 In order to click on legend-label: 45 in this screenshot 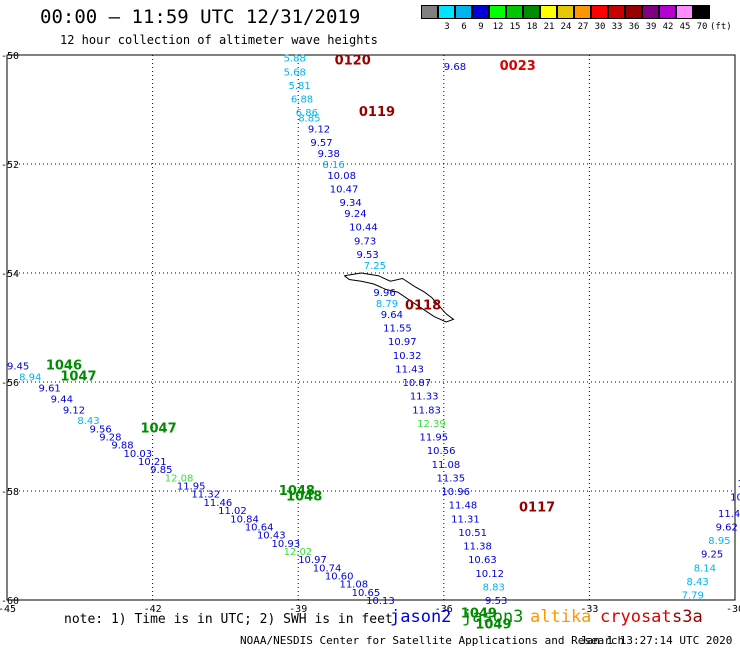, I will do `click(685, 27)`.